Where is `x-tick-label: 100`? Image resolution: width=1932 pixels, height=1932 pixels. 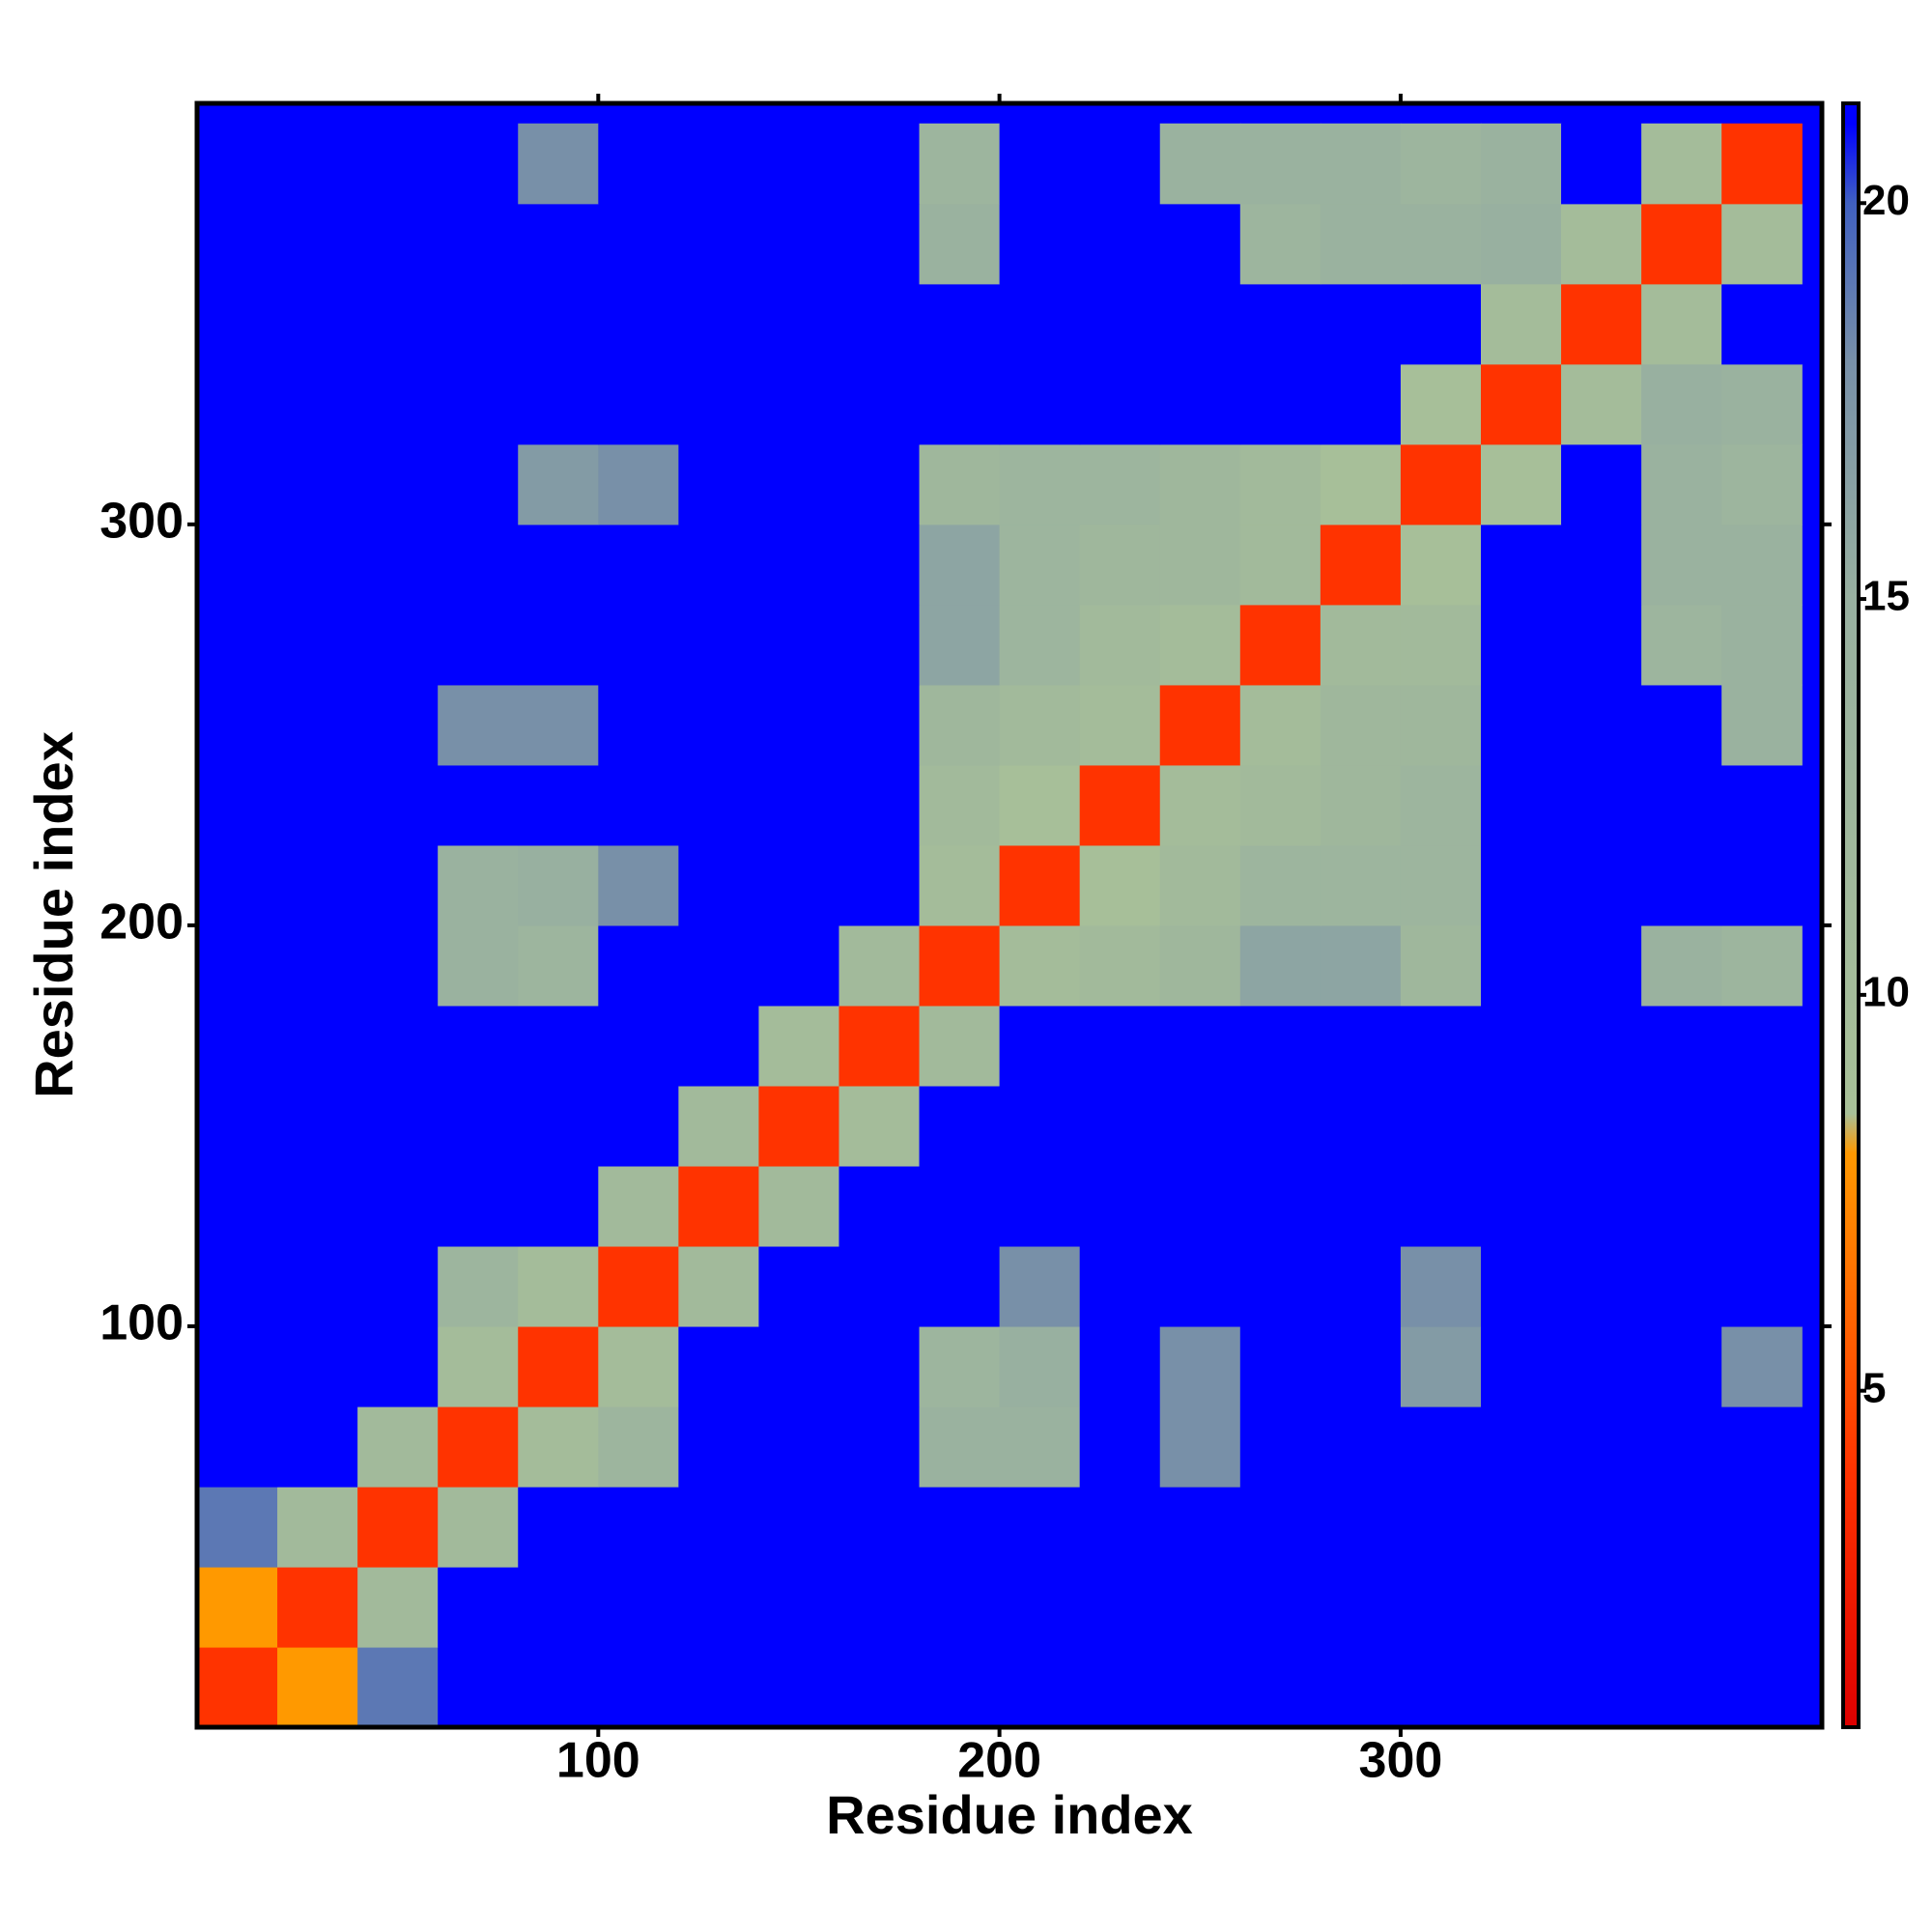 x-tick-label: 100 is located at coordinates (598, 1761).